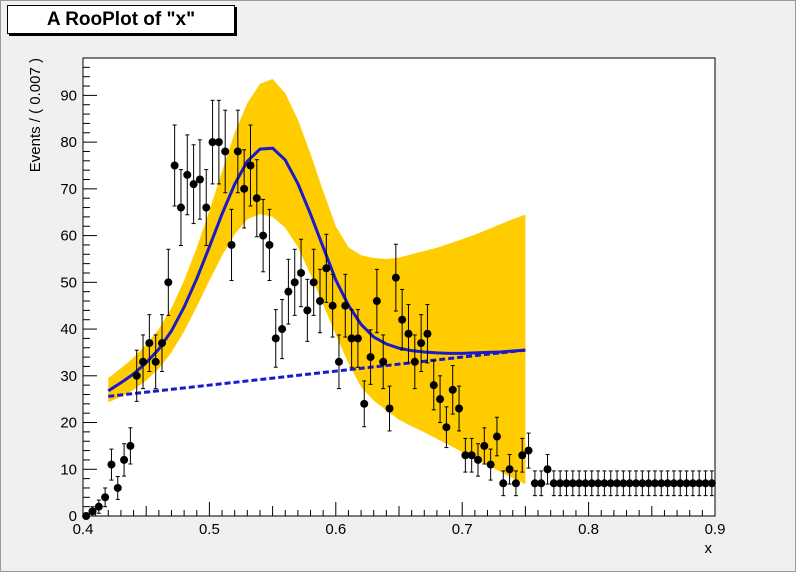 This screenshot has width=796, height=572. Describe the element at coordinates (68, 423) in the screenshot. I see `y-tick-label: 20` at that location.